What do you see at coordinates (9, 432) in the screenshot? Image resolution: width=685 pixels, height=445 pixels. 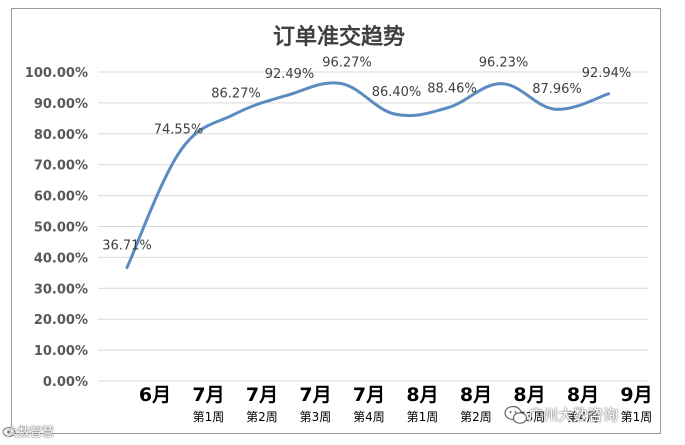 I see `weibo-icon` at bounding box center [9, 432].